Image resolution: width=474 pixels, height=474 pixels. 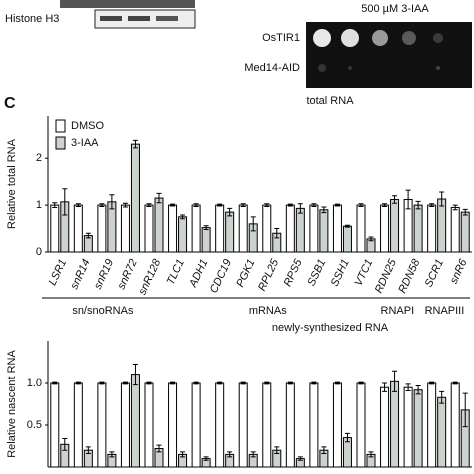 What do you see at coordinates (445, 311) in the screenshot?
I see `group-label: RNAPIII` at bounding box center [445, 311].